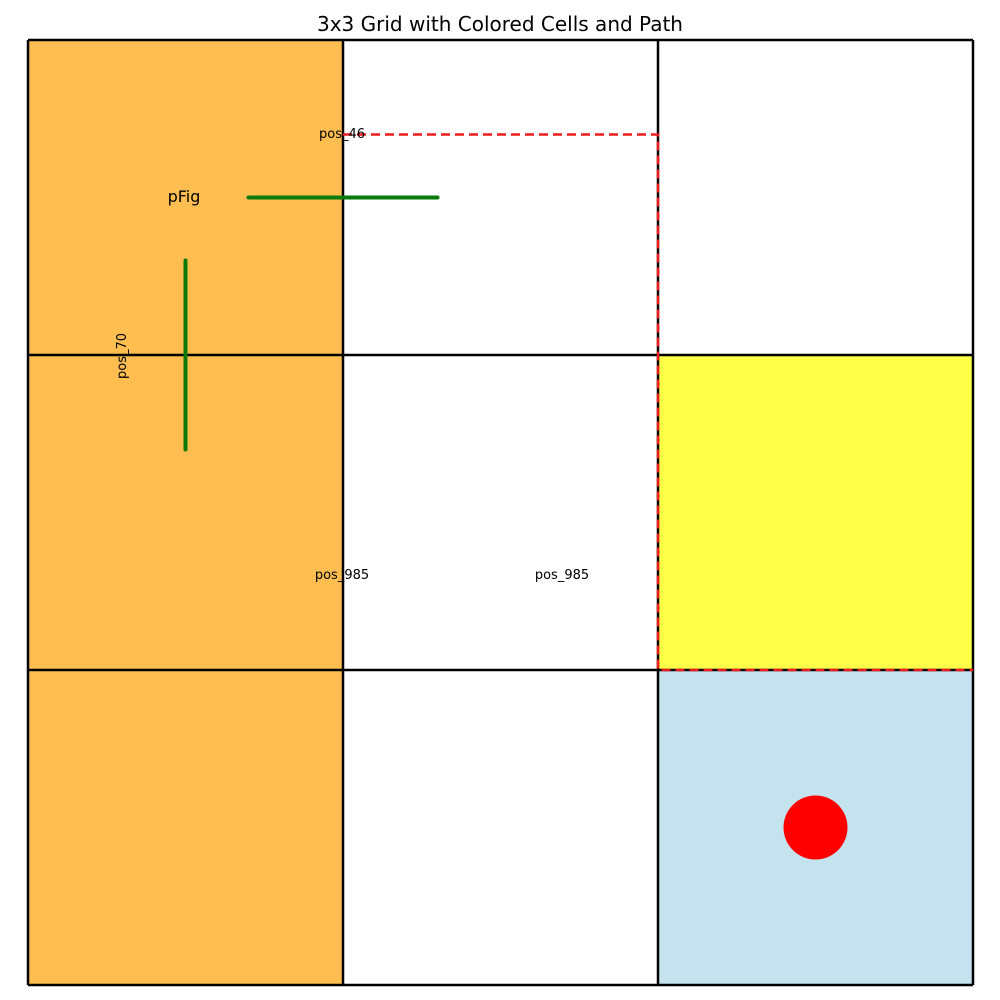  What do you see at coordinates (342, 575) in the screenshot?
I see `label-pos-985-left: pos_985` at bounding box center [342, 575].